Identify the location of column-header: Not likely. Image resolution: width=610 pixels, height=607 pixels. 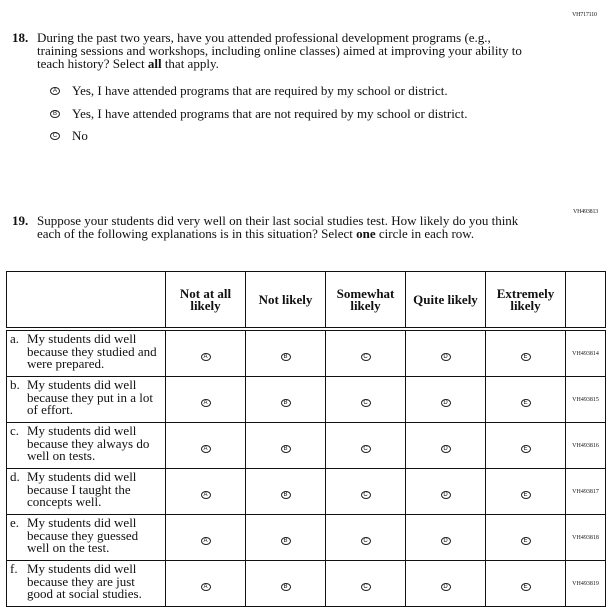
(285, 301).